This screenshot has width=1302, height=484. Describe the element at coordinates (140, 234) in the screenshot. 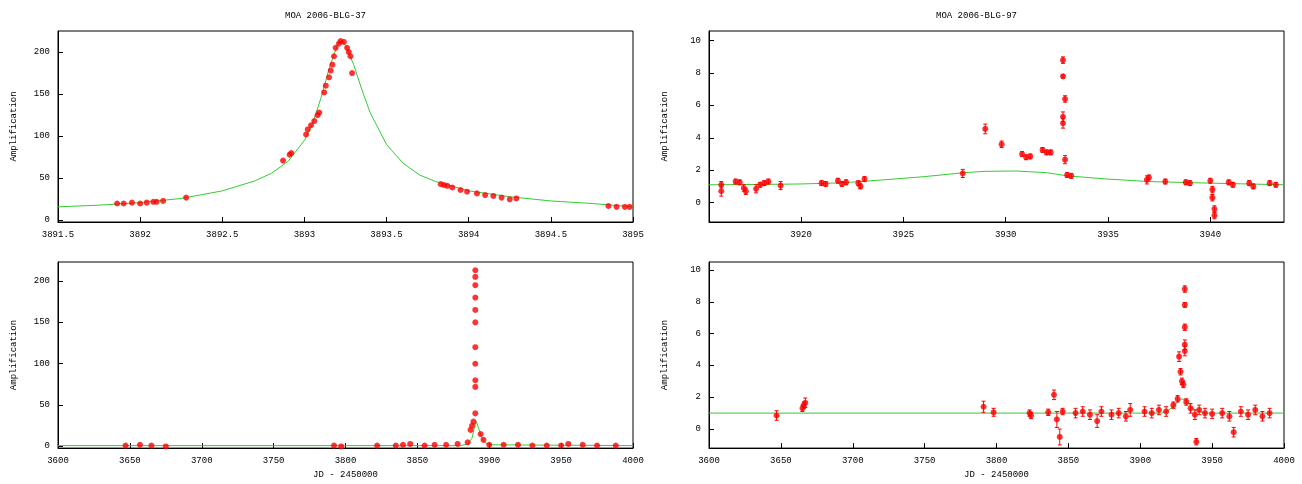

I see `x-tick-label: 3892` at that location.